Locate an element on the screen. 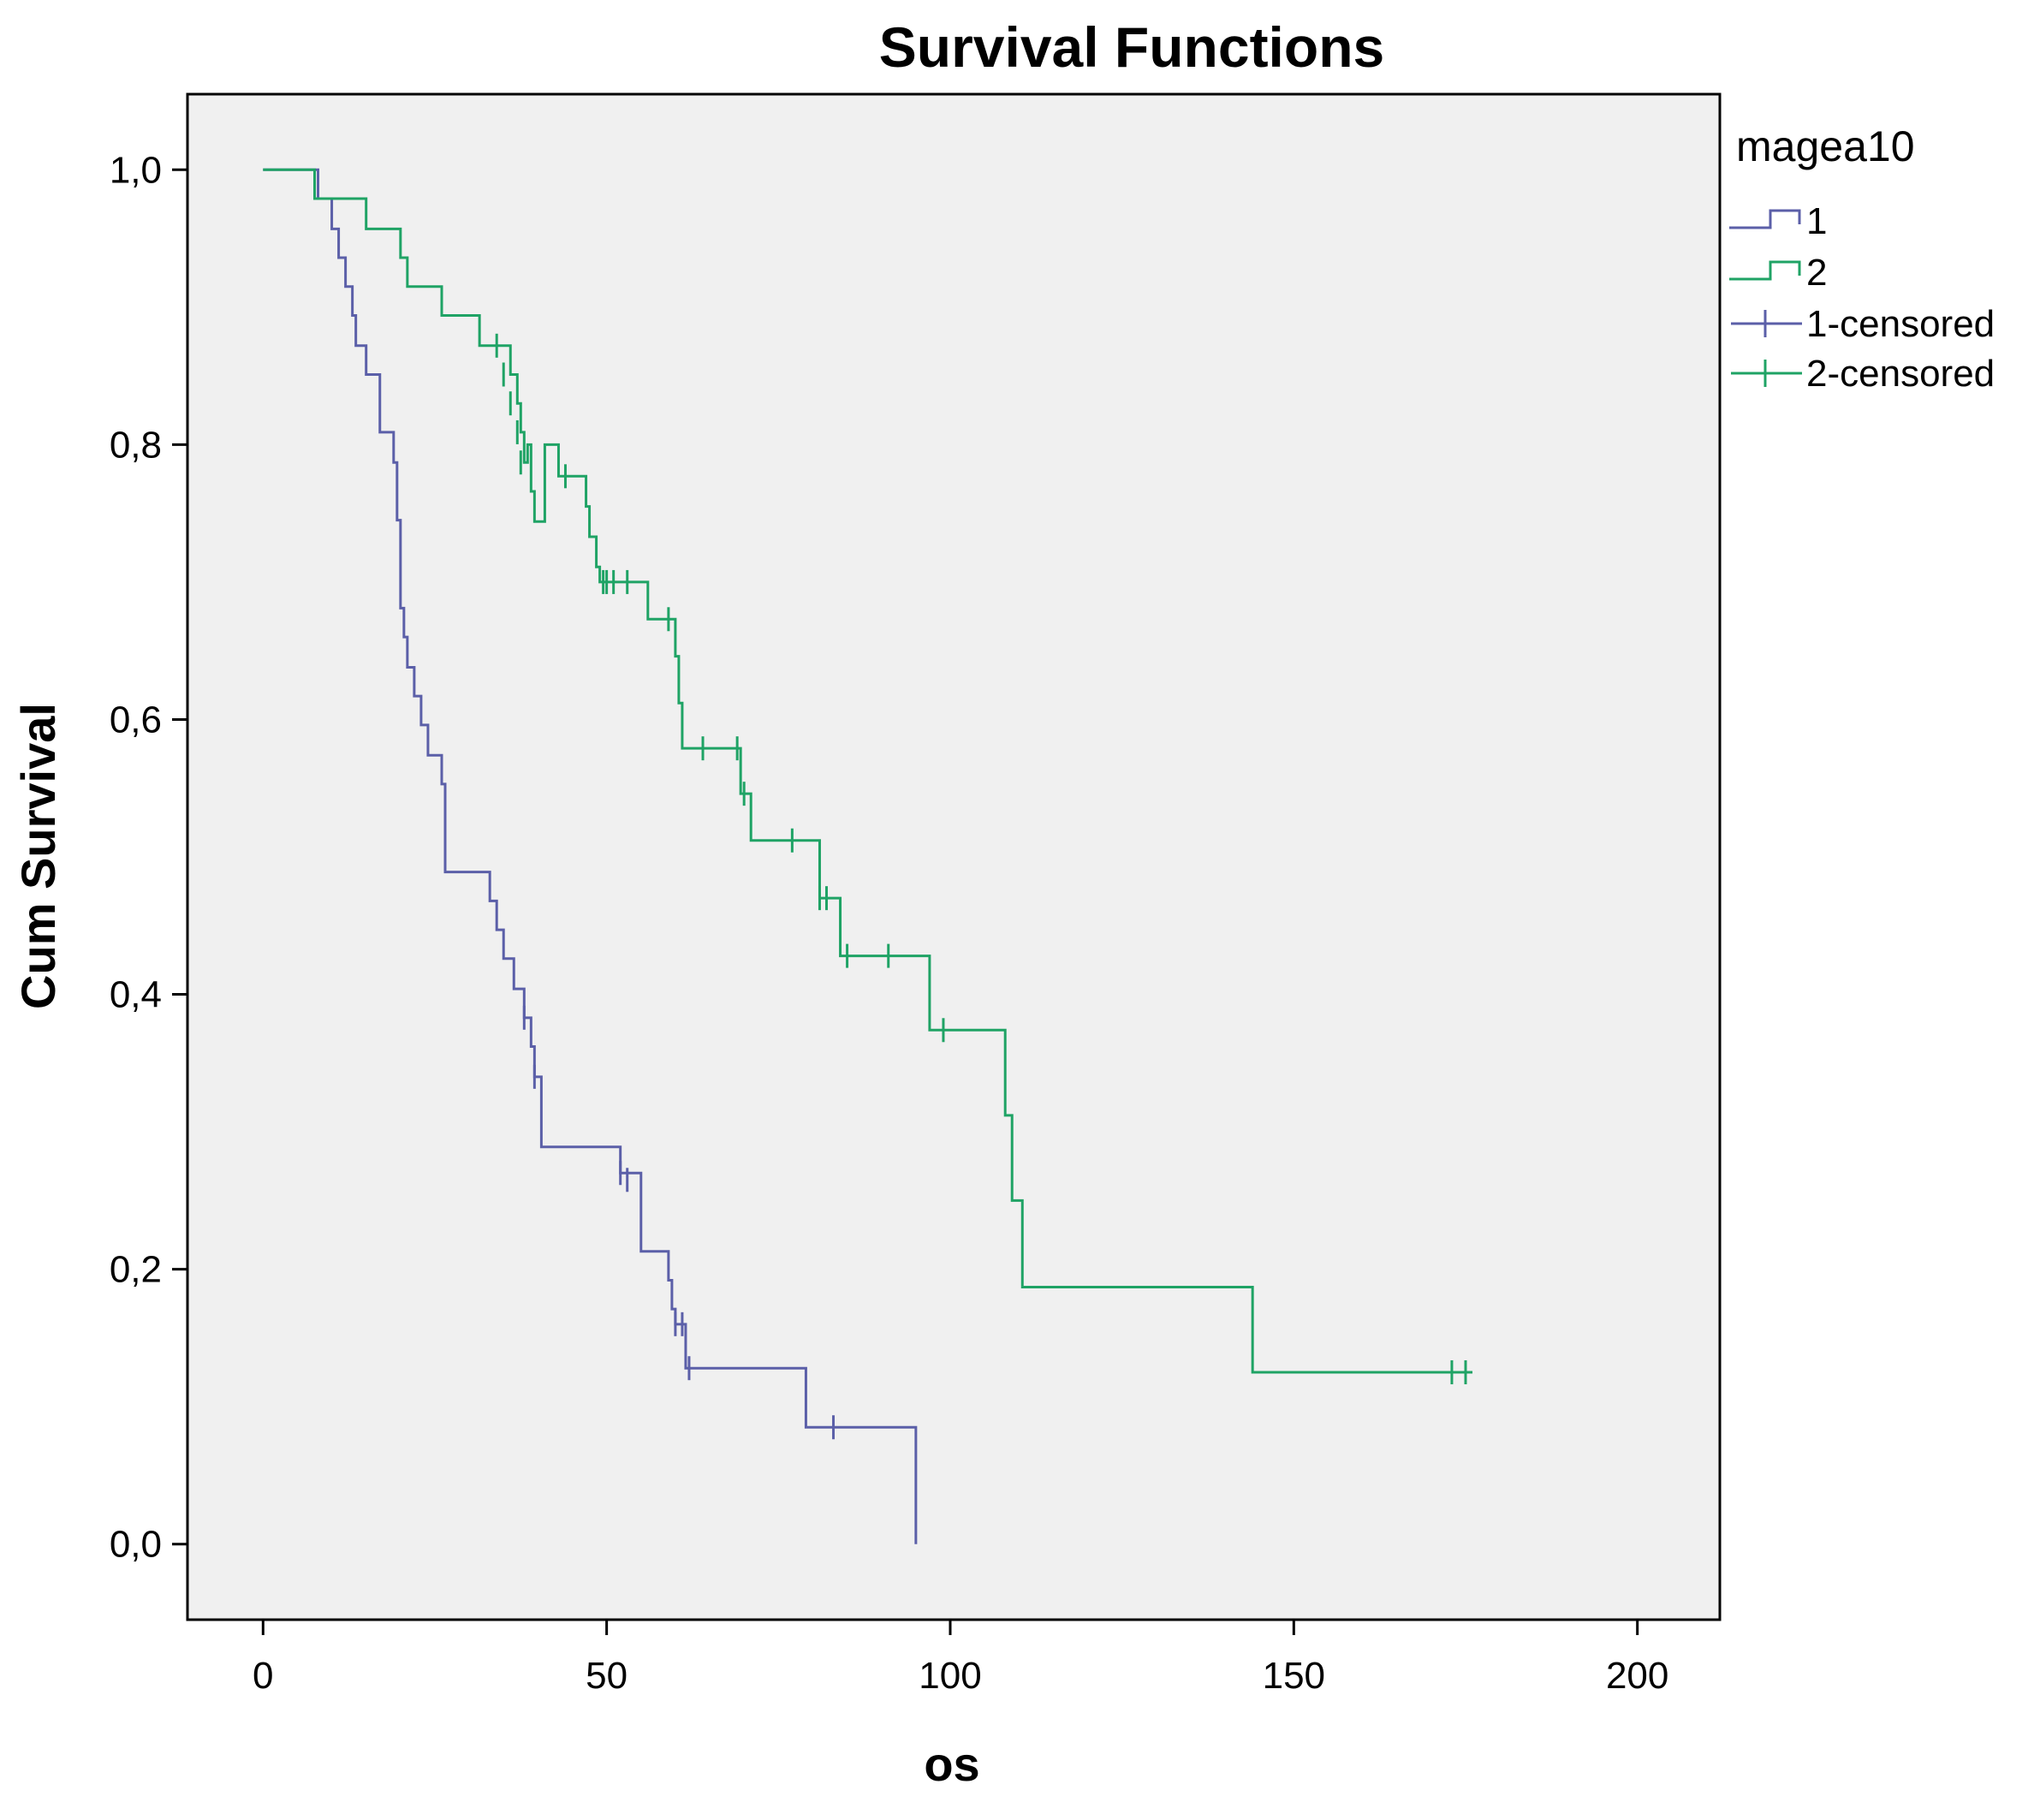 This screenshot has width=2040, height=1820. legend: magea10 1 2 1-censored 2-censored is located at coordinates (1862, 259).